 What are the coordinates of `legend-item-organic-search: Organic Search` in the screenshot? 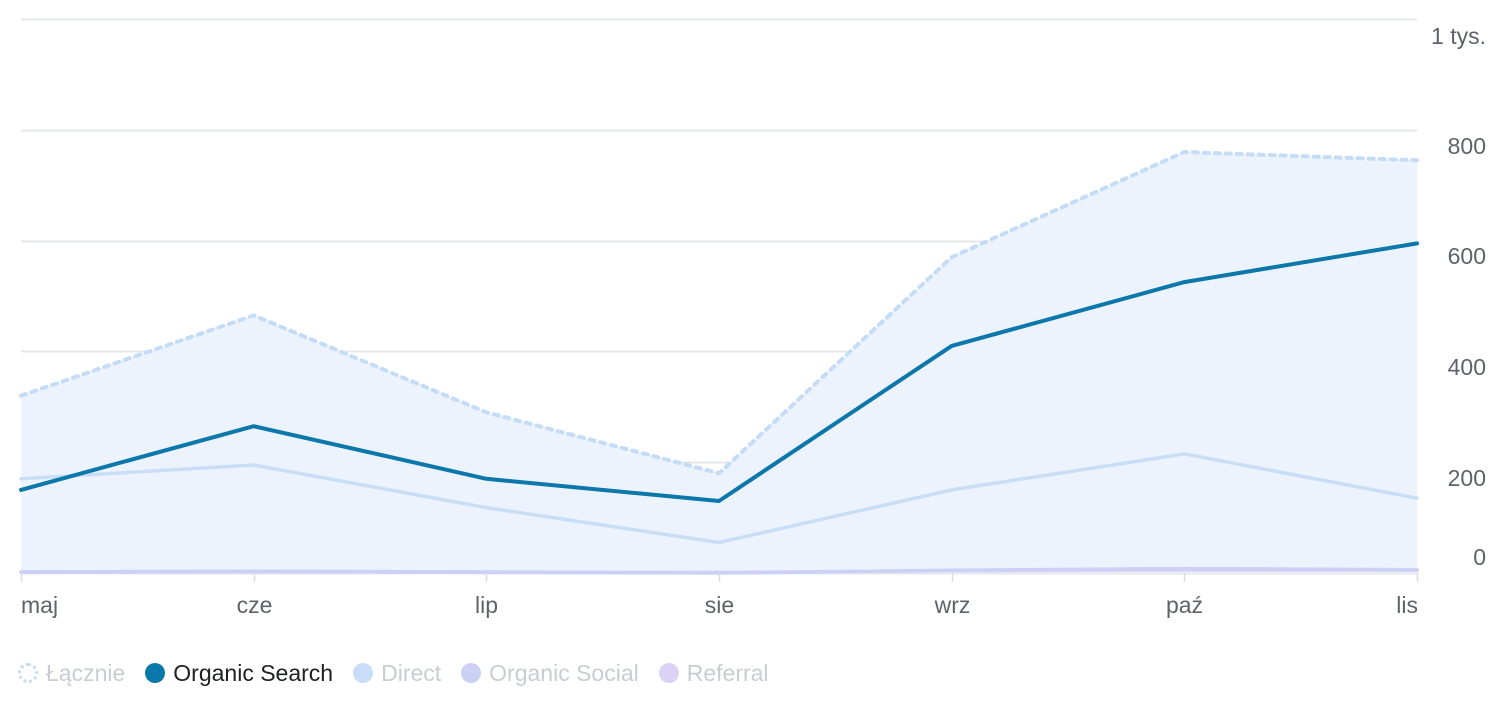 It's located at (239, 673).